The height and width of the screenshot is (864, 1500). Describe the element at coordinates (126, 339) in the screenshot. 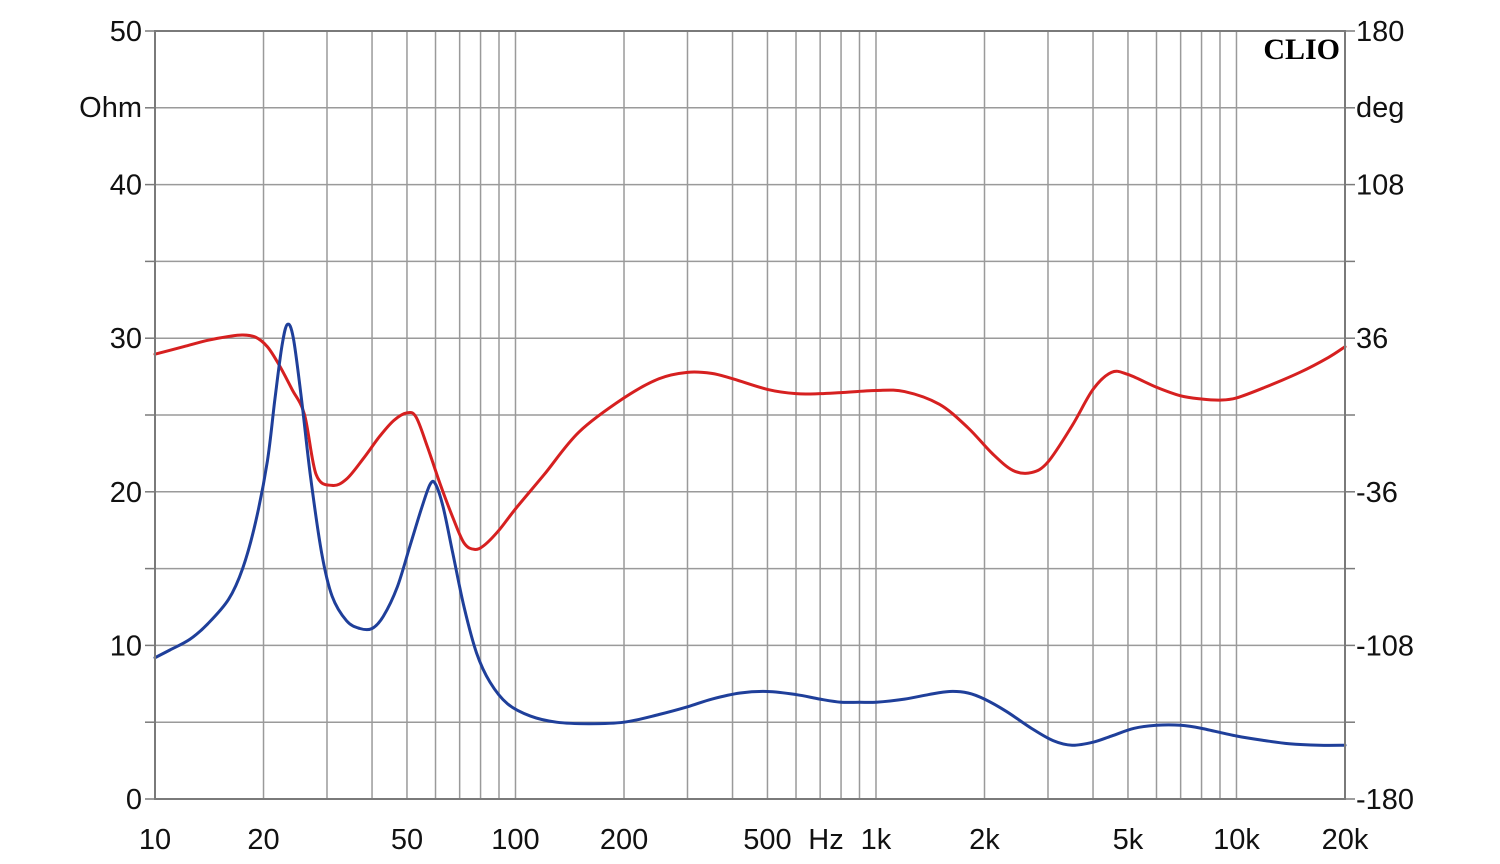

I see `left-tick-label: 30` at that location.